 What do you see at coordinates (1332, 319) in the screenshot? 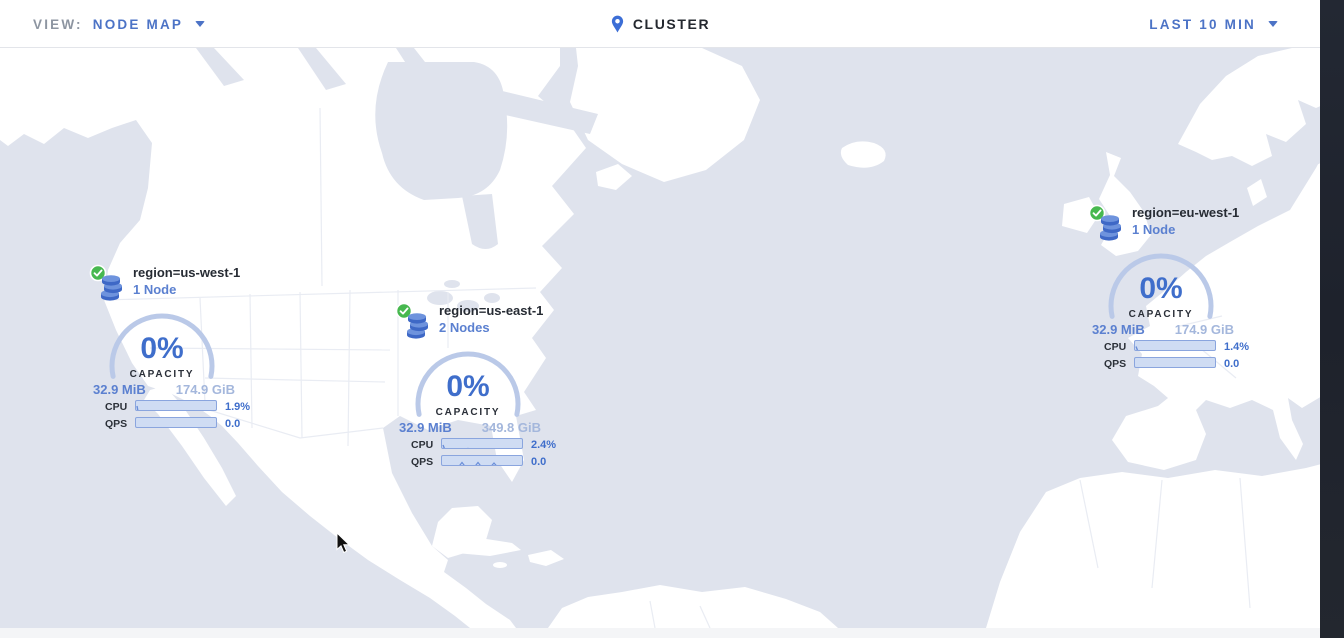
I see `background-window-edge` at bounding box center [1332, 319].